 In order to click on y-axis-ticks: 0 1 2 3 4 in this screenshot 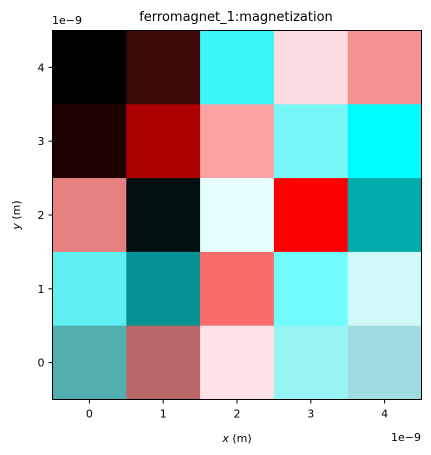, I will do `click(45, 215)`.